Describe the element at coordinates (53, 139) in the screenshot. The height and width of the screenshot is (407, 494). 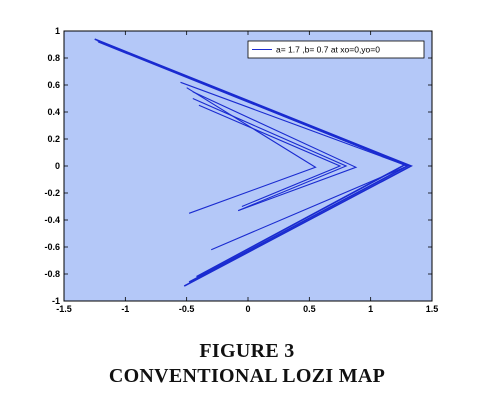
I see `y-tick-label: 0.2` at that location.